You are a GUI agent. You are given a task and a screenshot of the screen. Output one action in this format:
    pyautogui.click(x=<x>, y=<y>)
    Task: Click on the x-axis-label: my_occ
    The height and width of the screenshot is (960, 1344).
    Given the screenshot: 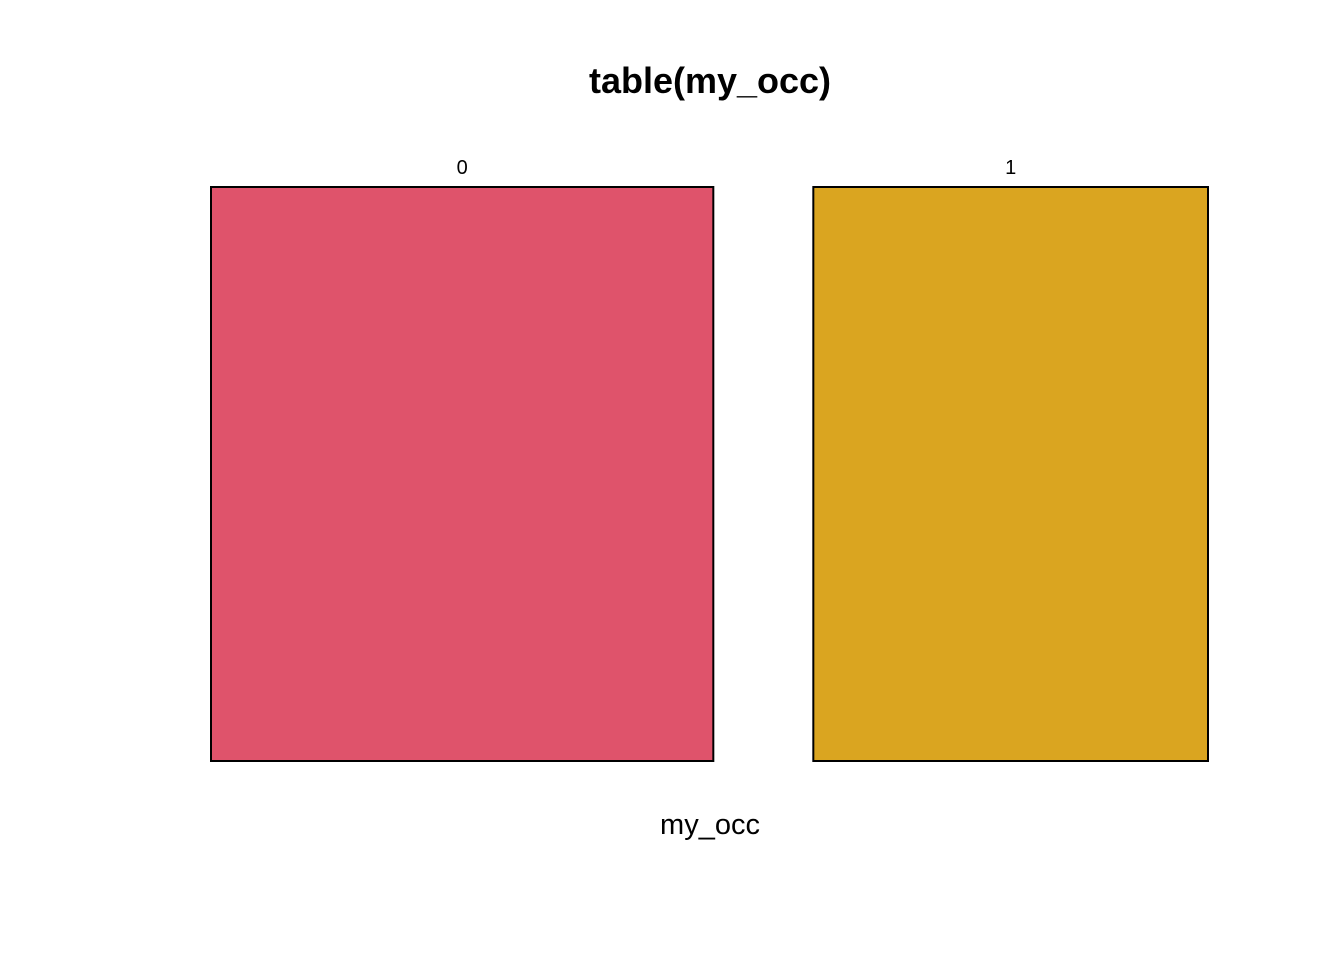 What is the action you would take?
    pyautogui.click(x=710, y=825)
    